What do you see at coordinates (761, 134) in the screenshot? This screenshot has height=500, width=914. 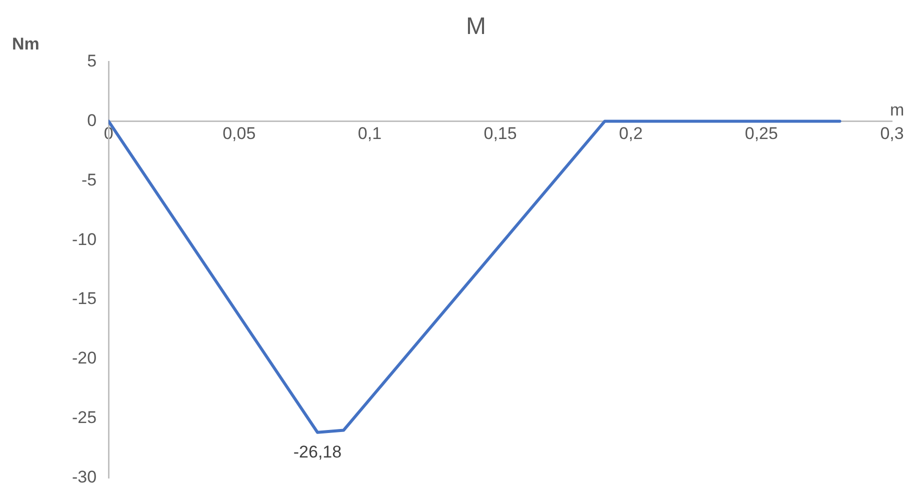 I see `x-tick-label: 0,25` at bounding box center [761, 134].